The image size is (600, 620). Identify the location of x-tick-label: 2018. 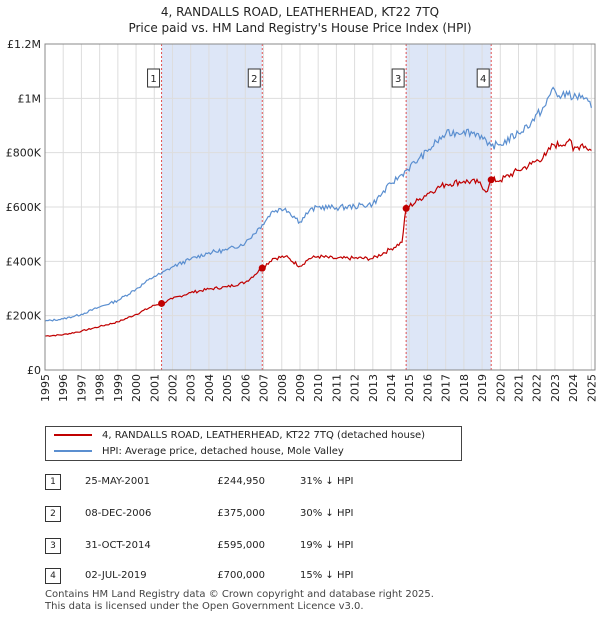
(464, 388).